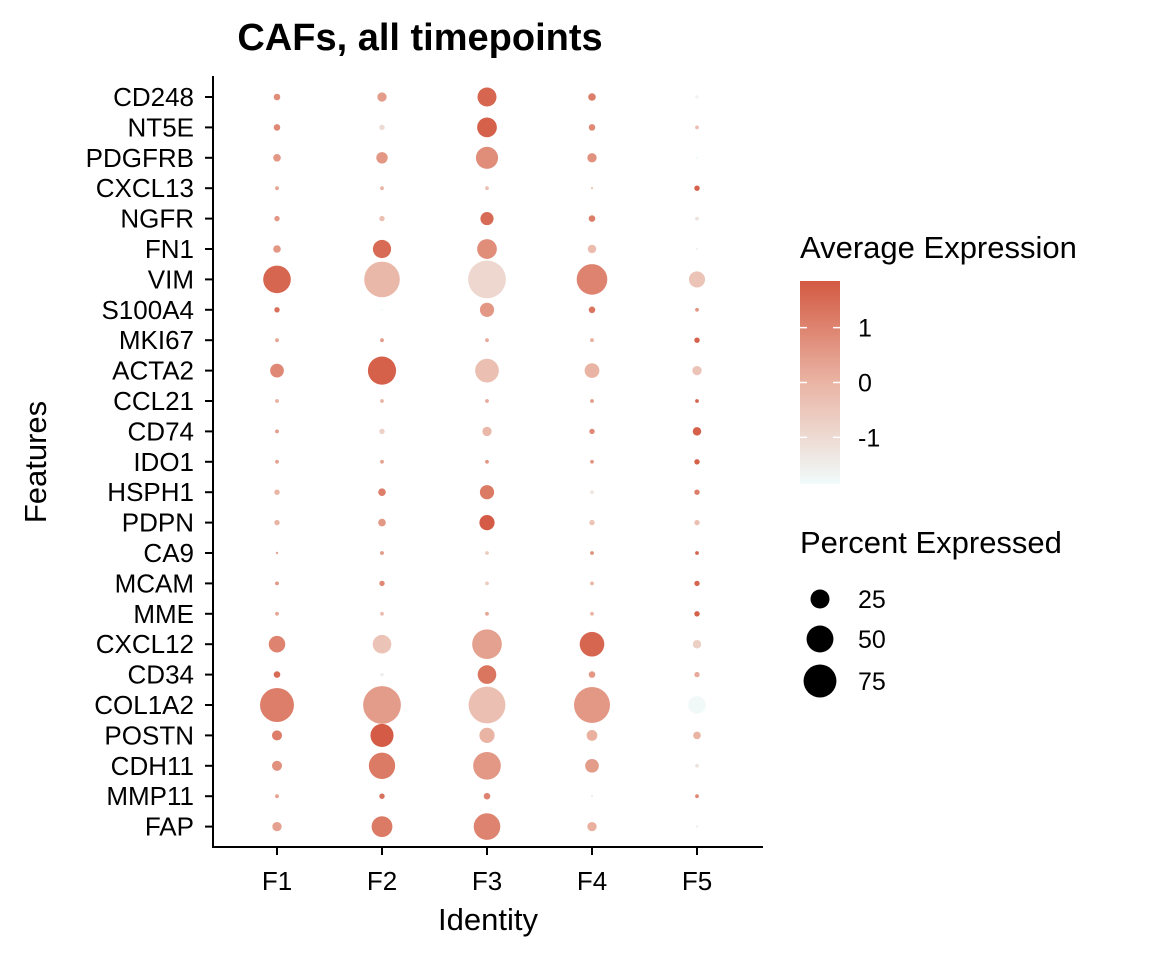 The image size is (1152, 965). Describe the element at coordinates (382, 279) in the screenshot. I see `dot-vim-f2` at that location.